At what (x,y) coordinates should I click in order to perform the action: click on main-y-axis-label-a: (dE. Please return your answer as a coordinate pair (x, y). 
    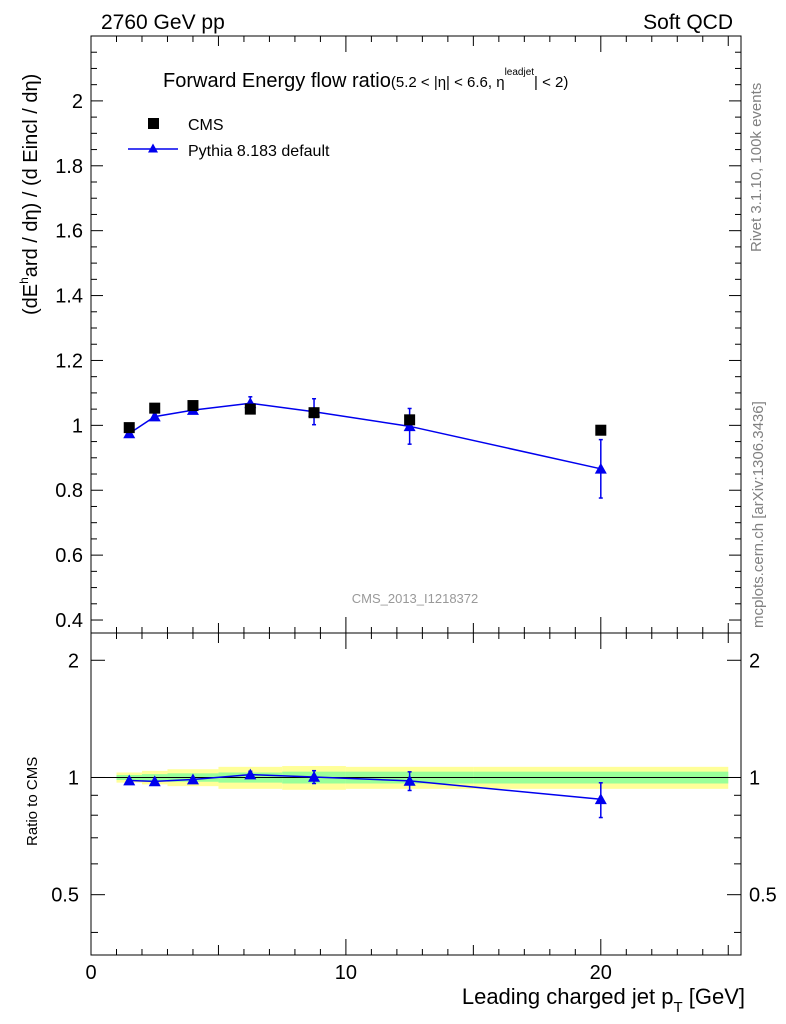
    Looking at the image, I should click on (31, 299).